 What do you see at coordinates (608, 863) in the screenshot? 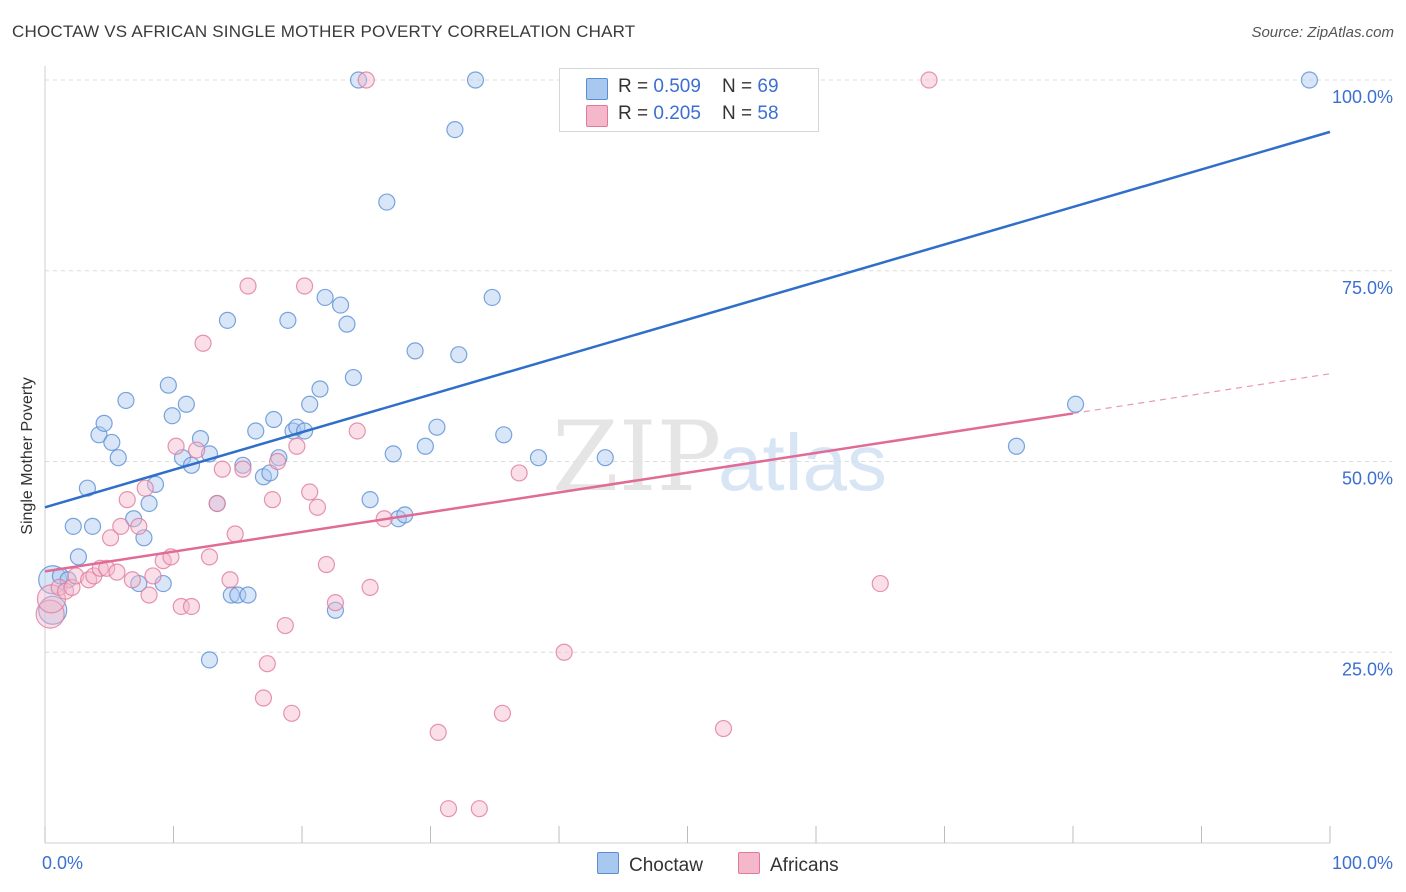
I see `choctaw-legend-swatch` at bounding box center [608, 863].